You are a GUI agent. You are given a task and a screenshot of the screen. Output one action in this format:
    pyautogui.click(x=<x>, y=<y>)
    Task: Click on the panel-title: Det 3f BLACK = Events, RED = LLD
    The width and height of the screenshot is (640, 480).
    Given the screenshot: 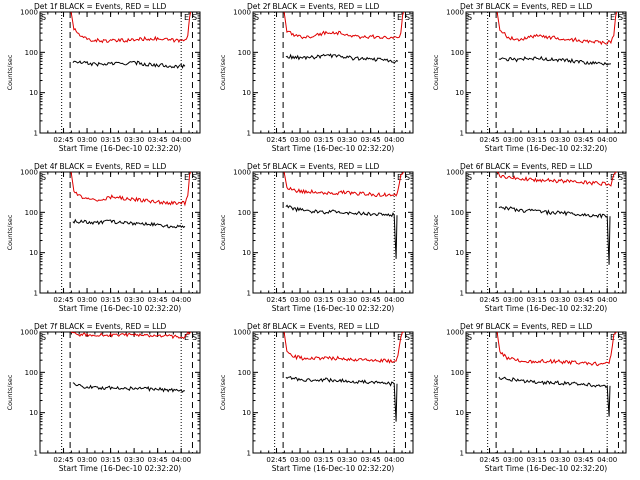 What is the action you would take?
    pyautogui.click(x=526, y=6)
    